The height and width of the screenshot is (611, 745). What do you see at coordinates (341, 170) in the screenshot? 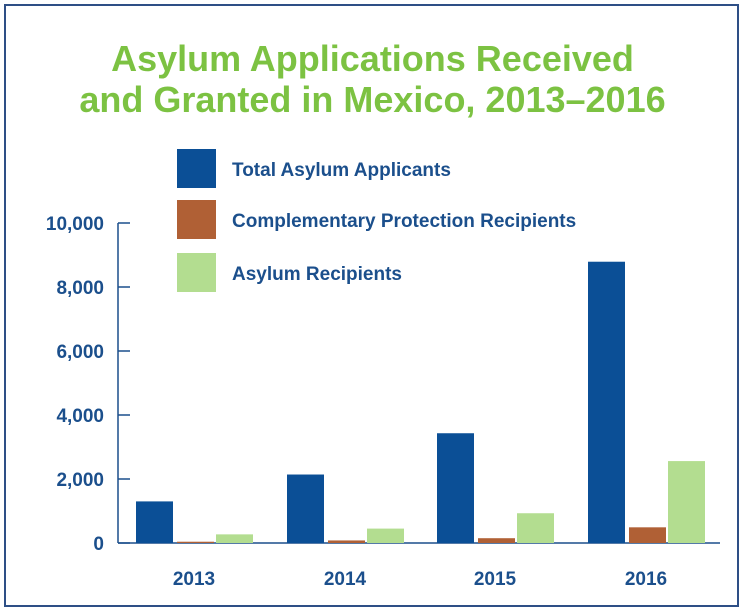
I see `legend-label: Total Asylum Applicants` at bounding box center [341, 170].